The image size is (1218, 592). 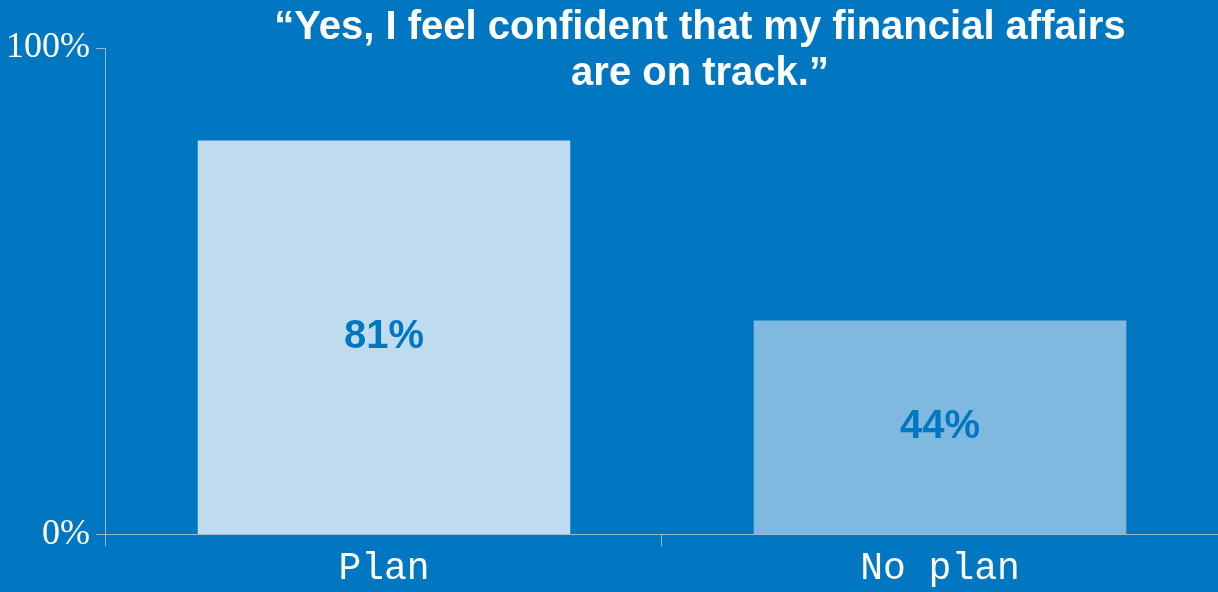 I want to click on data-label: 81%, so click(x=384, y=334).